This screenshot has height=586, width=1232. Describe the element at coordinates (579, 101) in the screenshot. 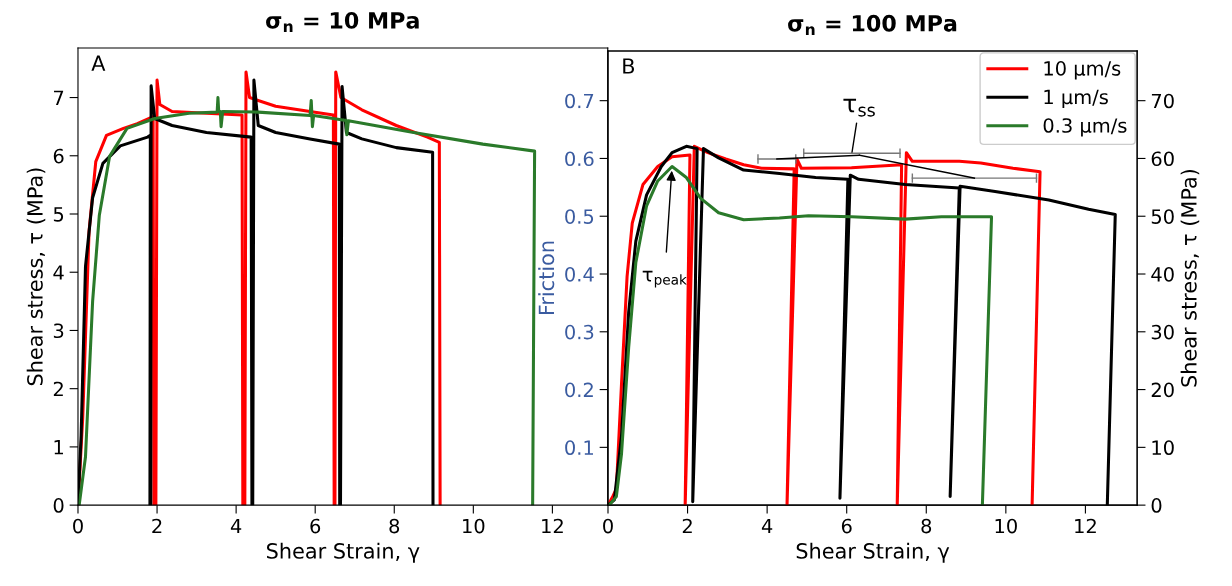

I see `y-tick-label: 0.7` at that location.